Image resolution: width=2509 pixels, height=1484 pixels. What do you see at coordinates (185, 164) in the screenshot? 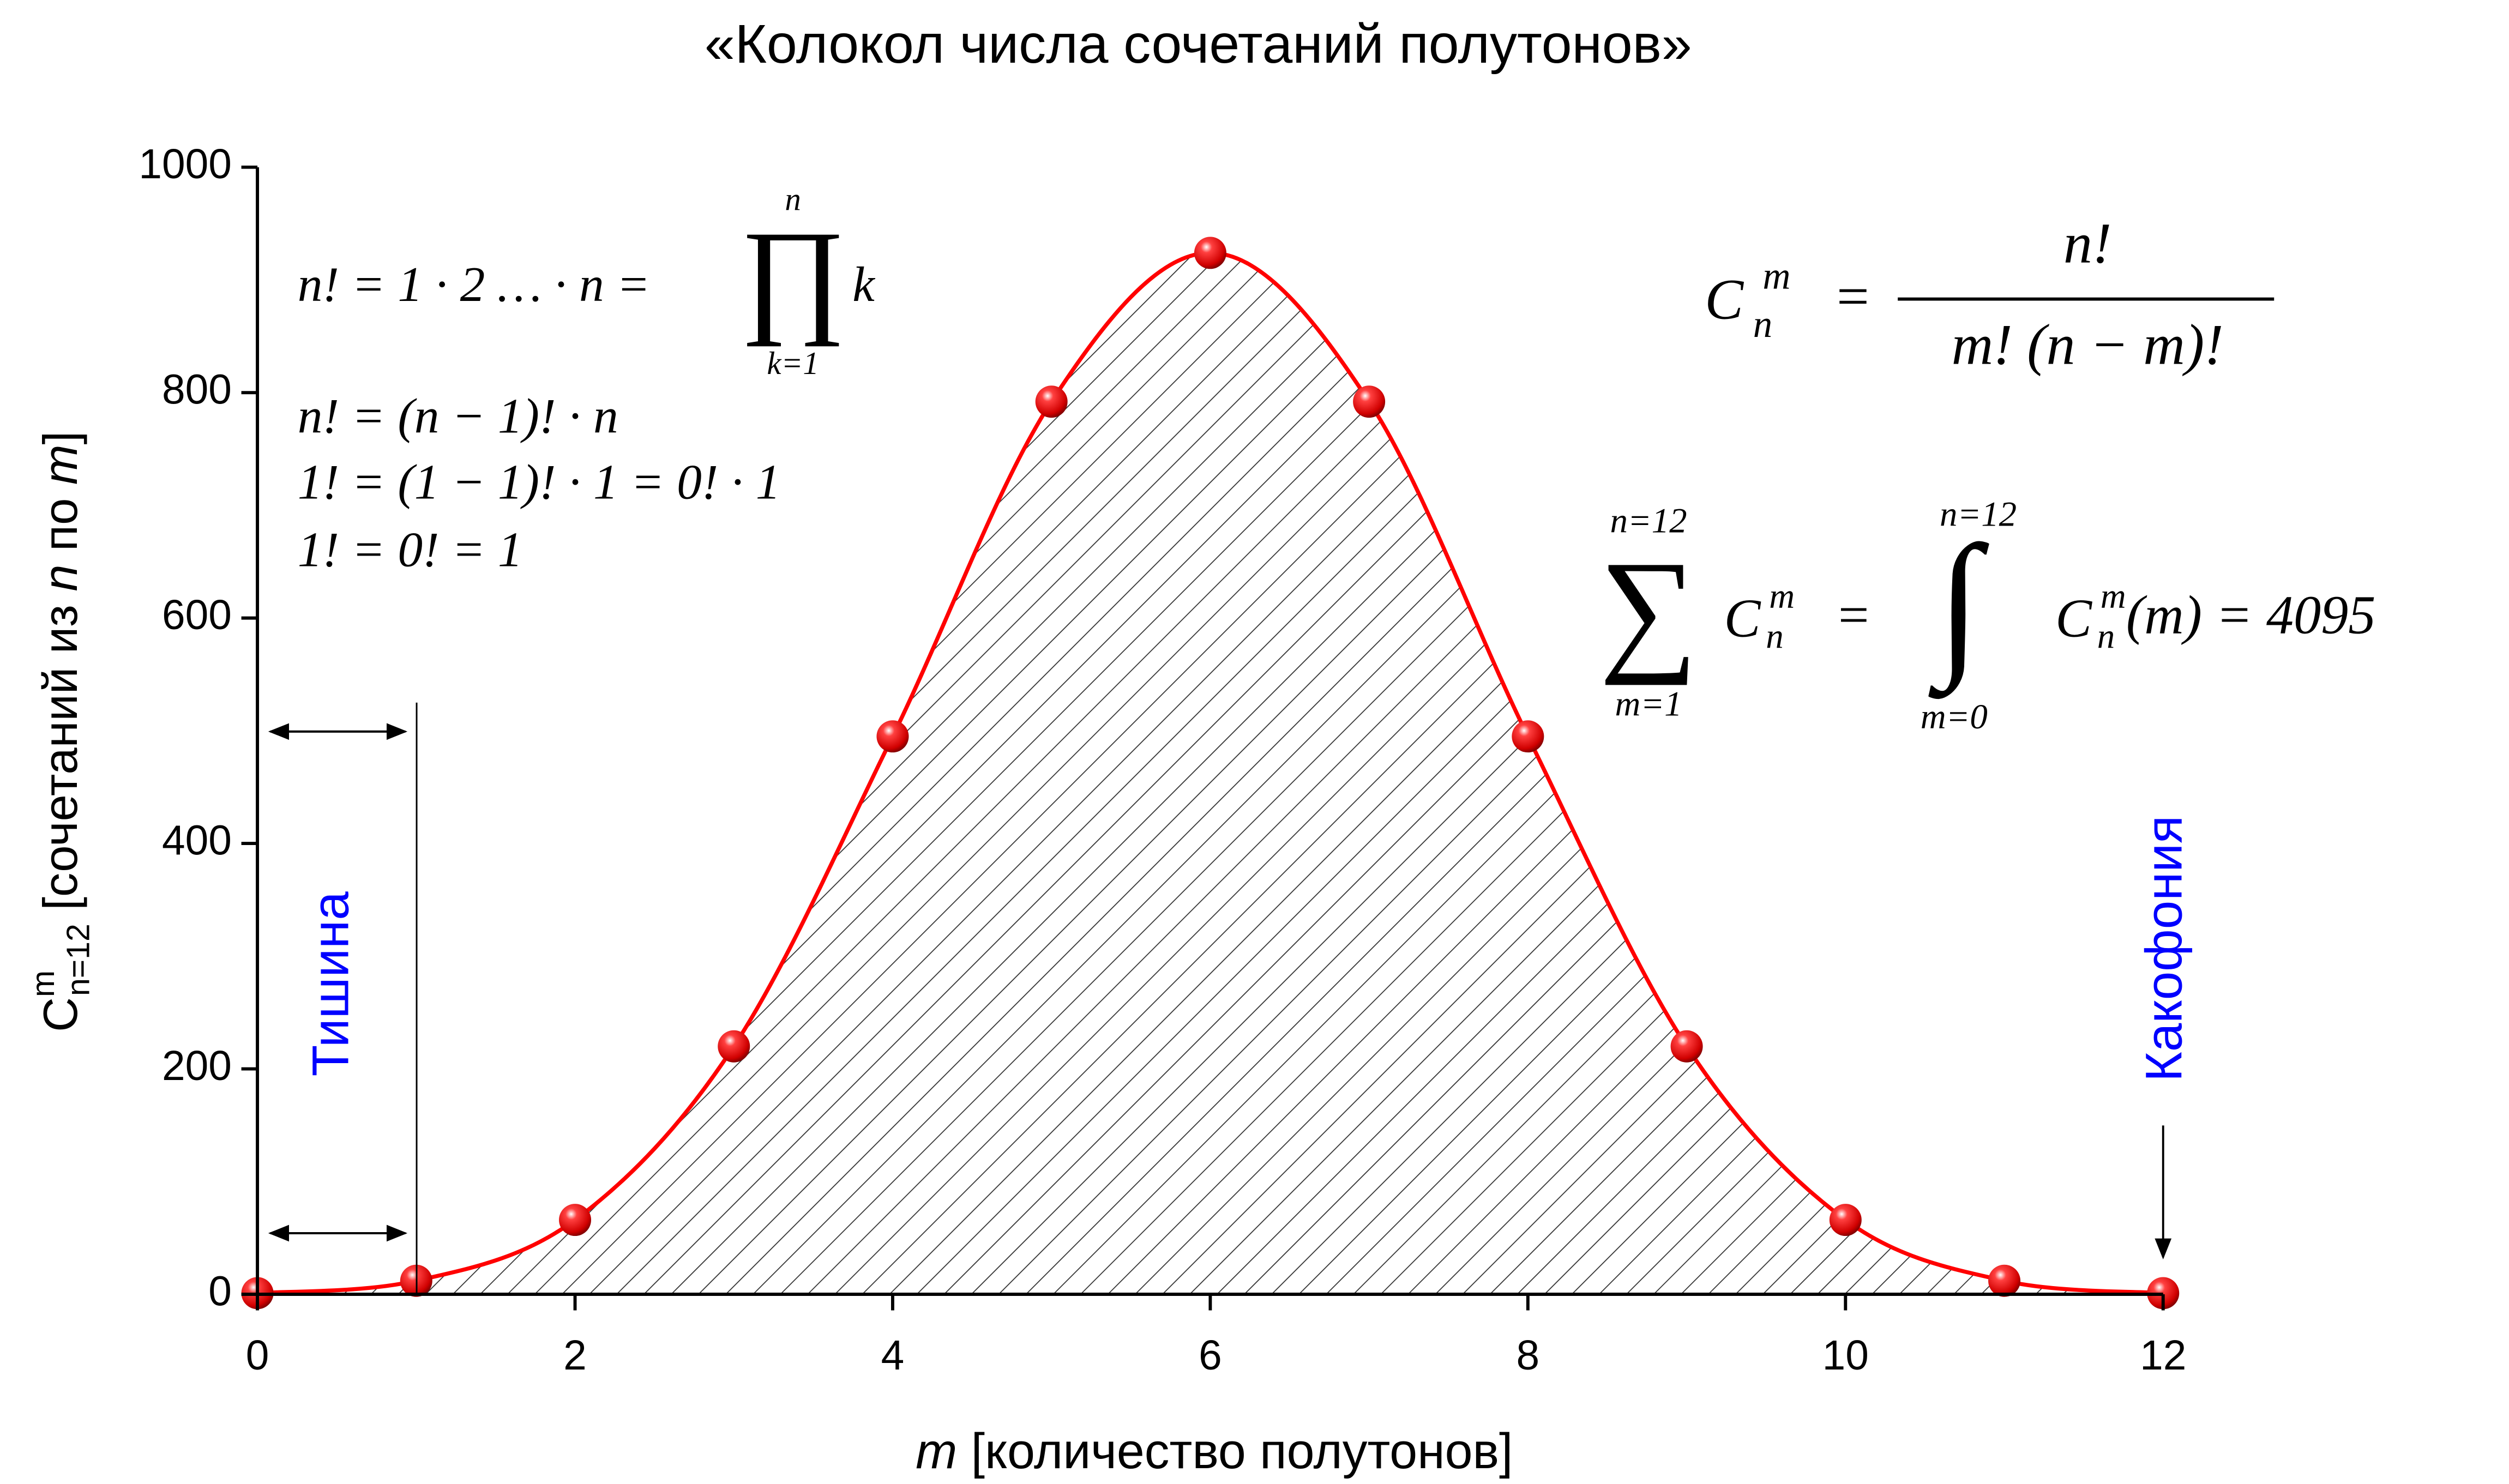
I see `y-tick-label: 1000` at bounding box center [185, 164].